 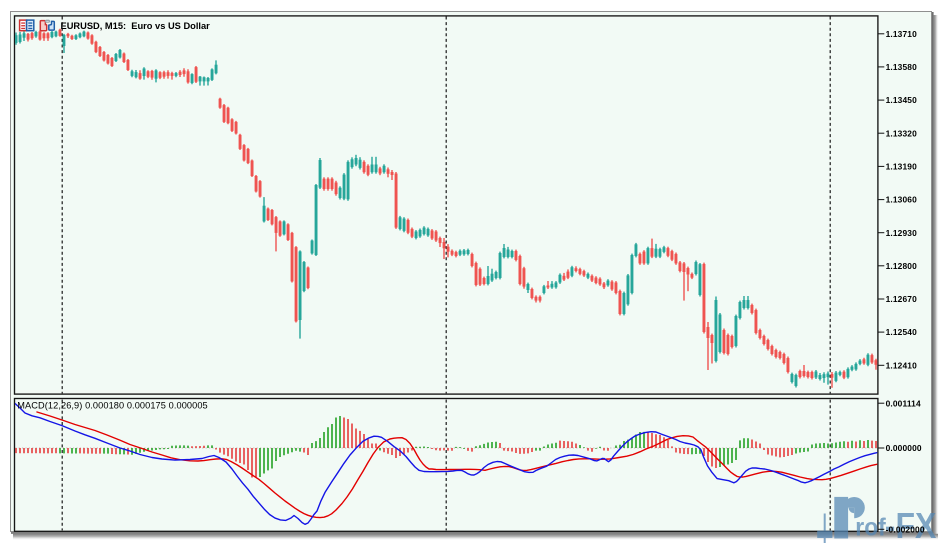 I want to click on svg-text: 1.12540, so click(x=902, y=332).